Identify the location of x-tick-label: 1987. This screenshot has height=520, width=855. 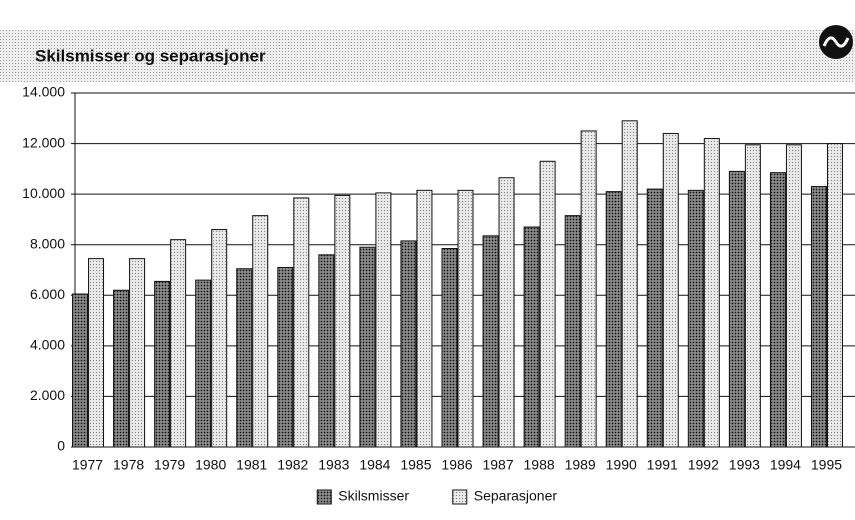
(497, 465).